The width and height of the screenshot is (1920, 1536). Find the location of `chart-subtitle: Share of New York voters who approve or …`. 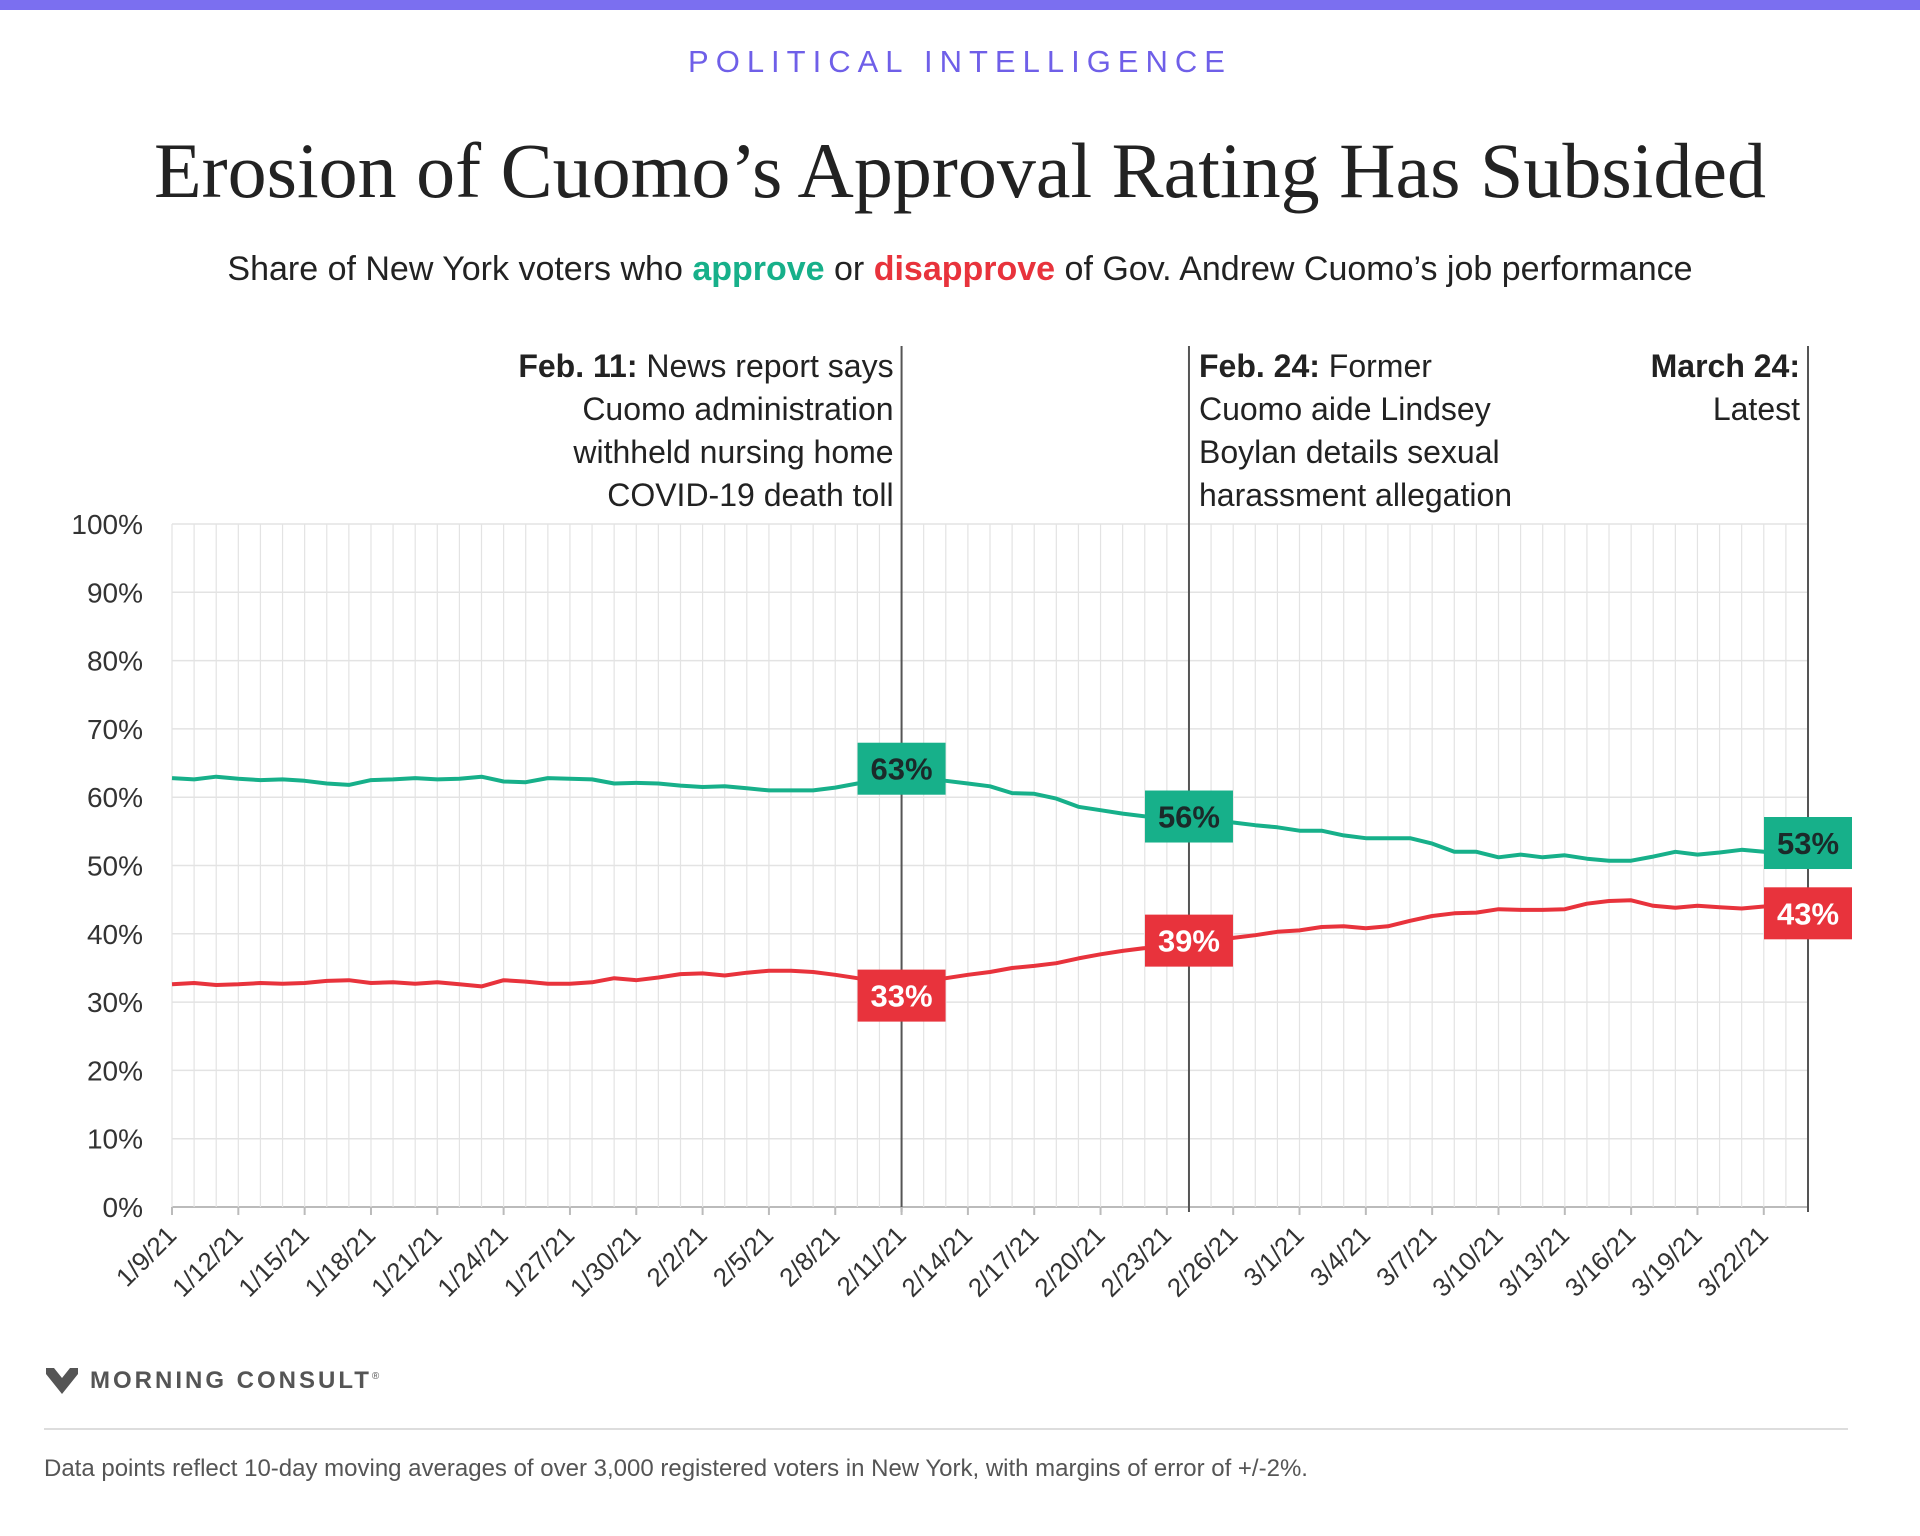

chart-subtitle: Share of New York voters who approve or … is located at coordinates (960, 269).